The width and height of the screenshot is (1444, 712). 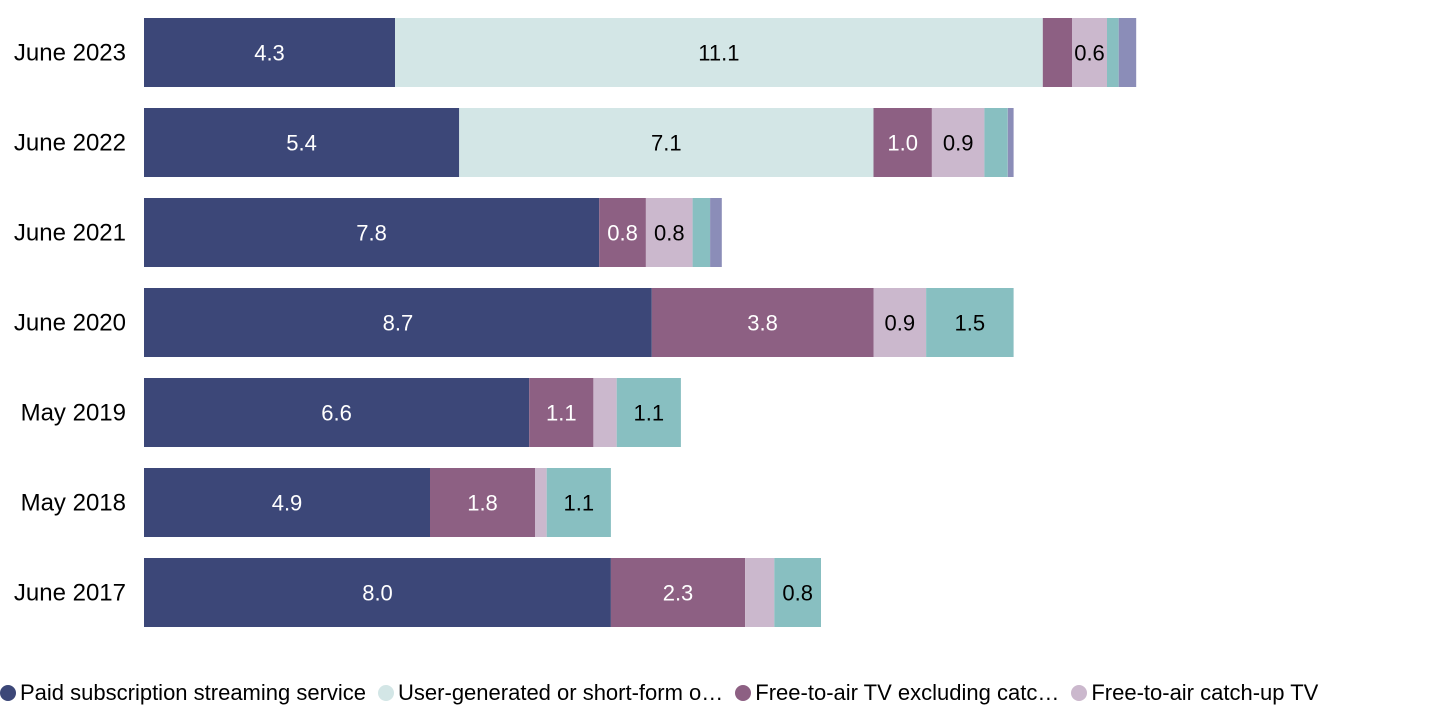 I want to click on legend-item: Free-to-air catch-up TV, so click(x=1194, y=693).